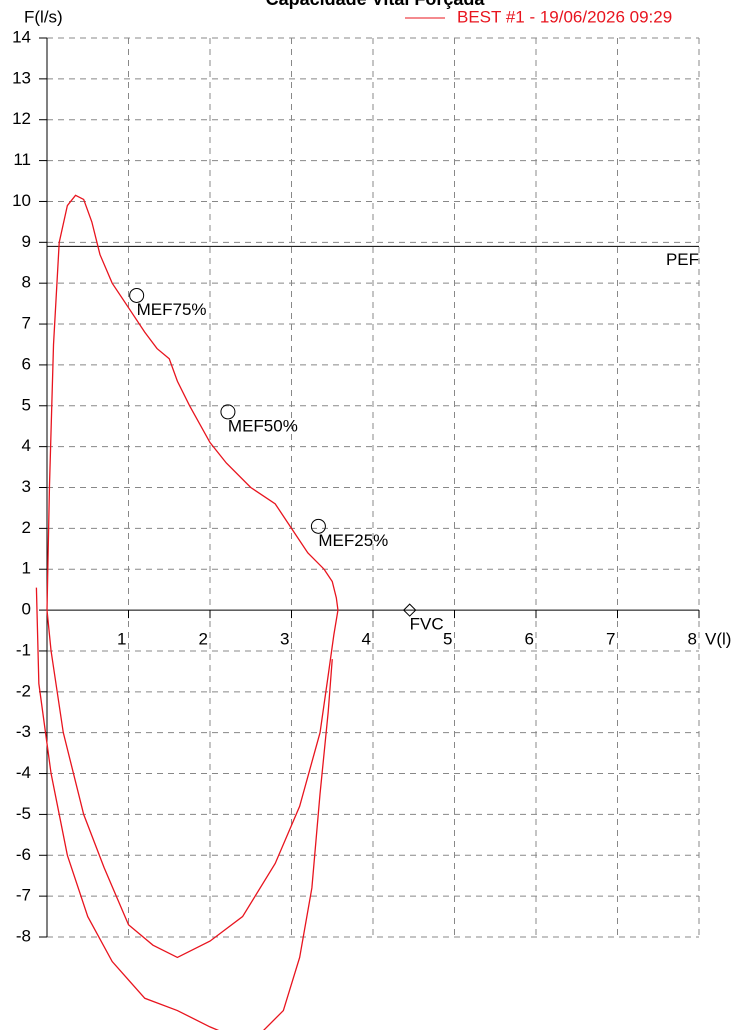 The height and width of the screenshot is (1030, 740). I want to click on y-tick-label: 6, so click(26, 363).